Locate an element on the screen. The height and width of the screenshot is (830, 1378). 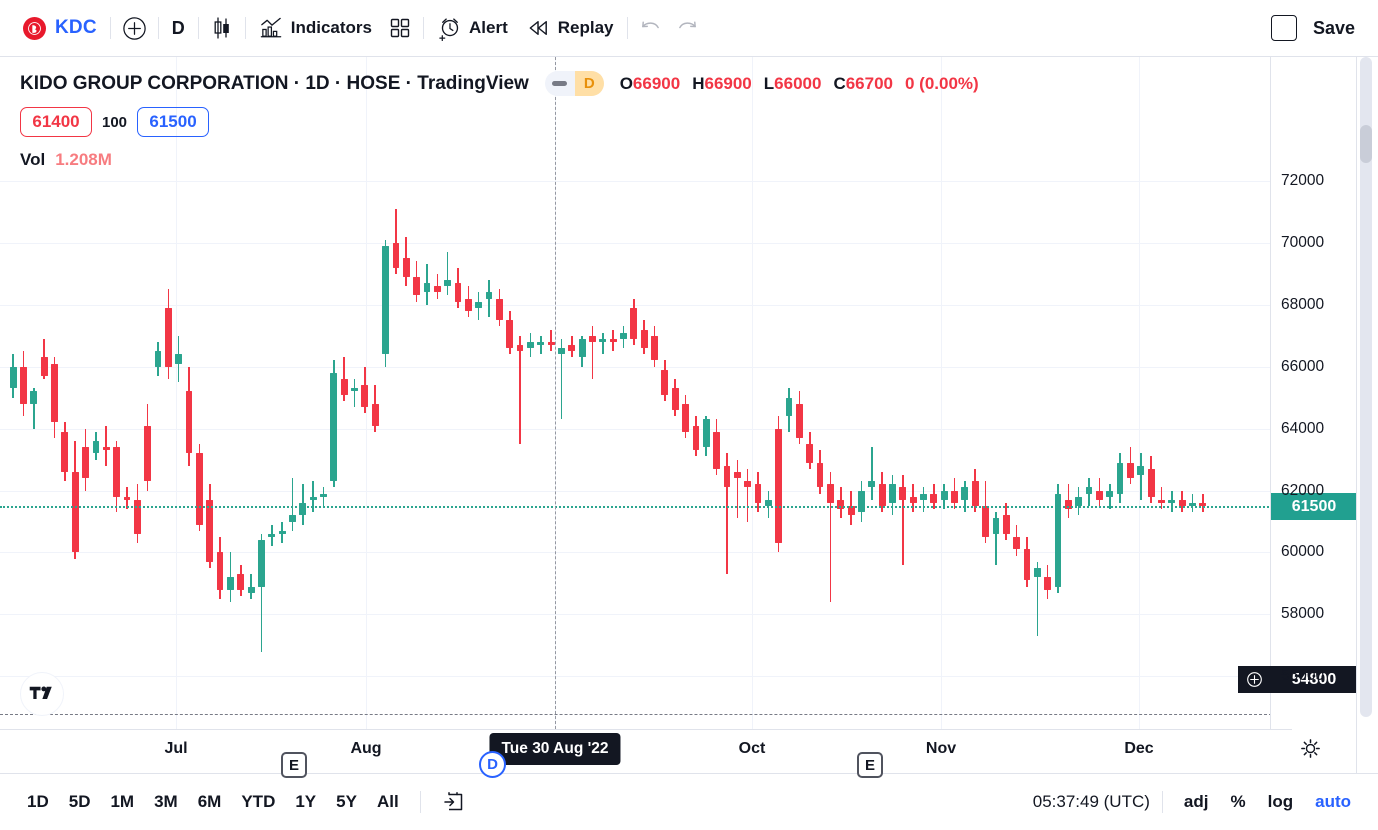
bid-price: 61400 is located at coordinates (56, 122).